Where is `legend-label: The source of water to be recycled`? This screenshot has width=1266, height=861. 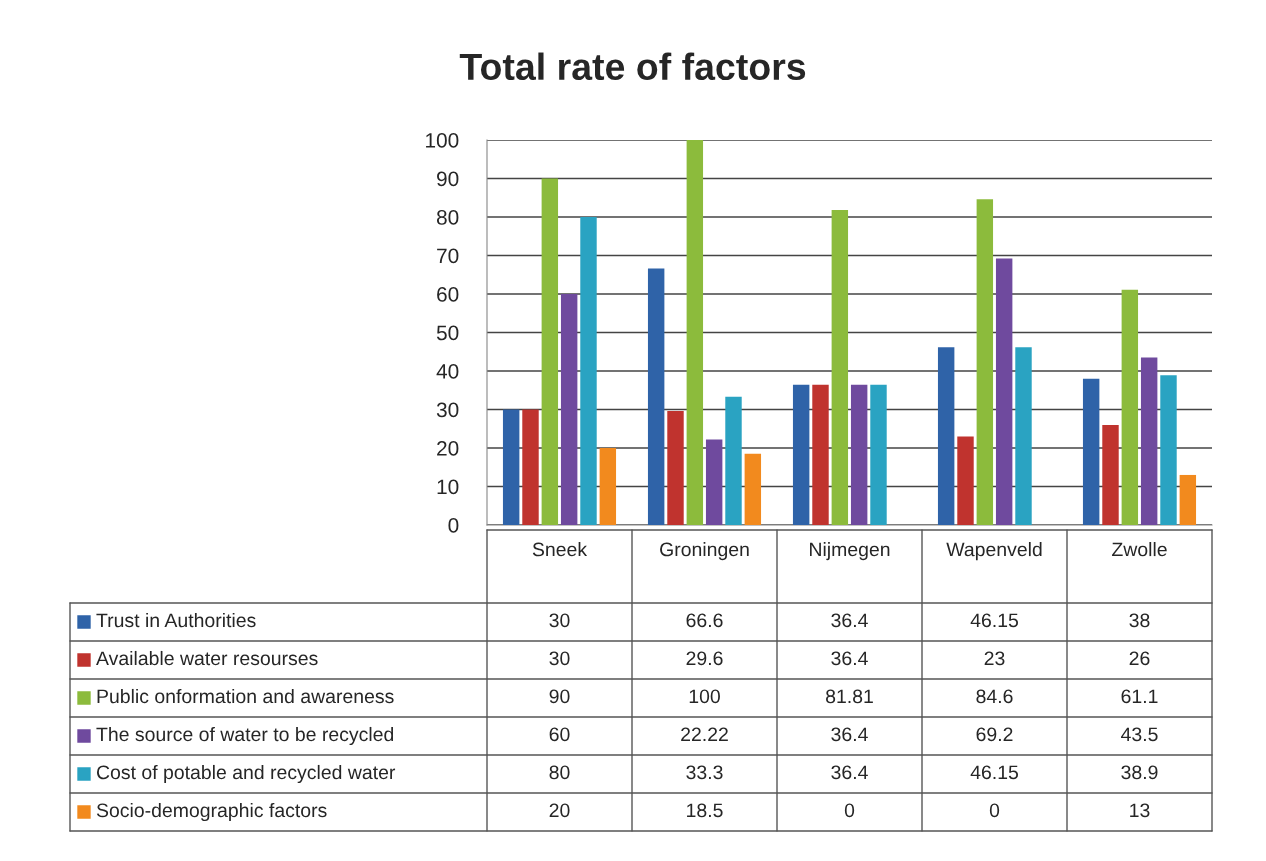
legend-label: The source of water to be recycled is located at coordinates (245, 736).